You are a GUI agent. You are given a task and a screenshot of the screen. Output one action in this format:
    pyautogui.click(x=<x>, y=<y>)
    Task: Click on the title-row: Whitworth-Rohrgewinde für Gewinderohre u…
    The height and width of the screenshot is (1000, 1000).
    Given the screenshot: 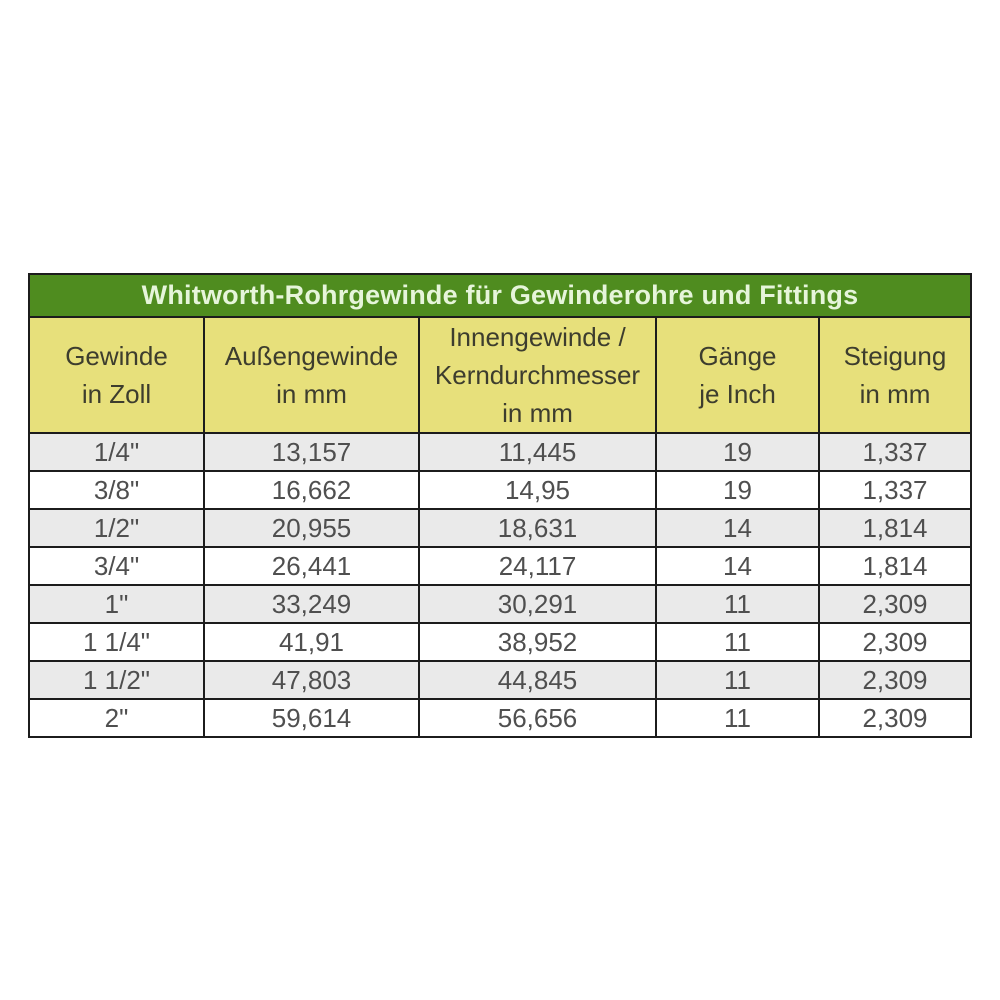 What is the action you would take?
    pyautogui.click(x=500, y=295)
    